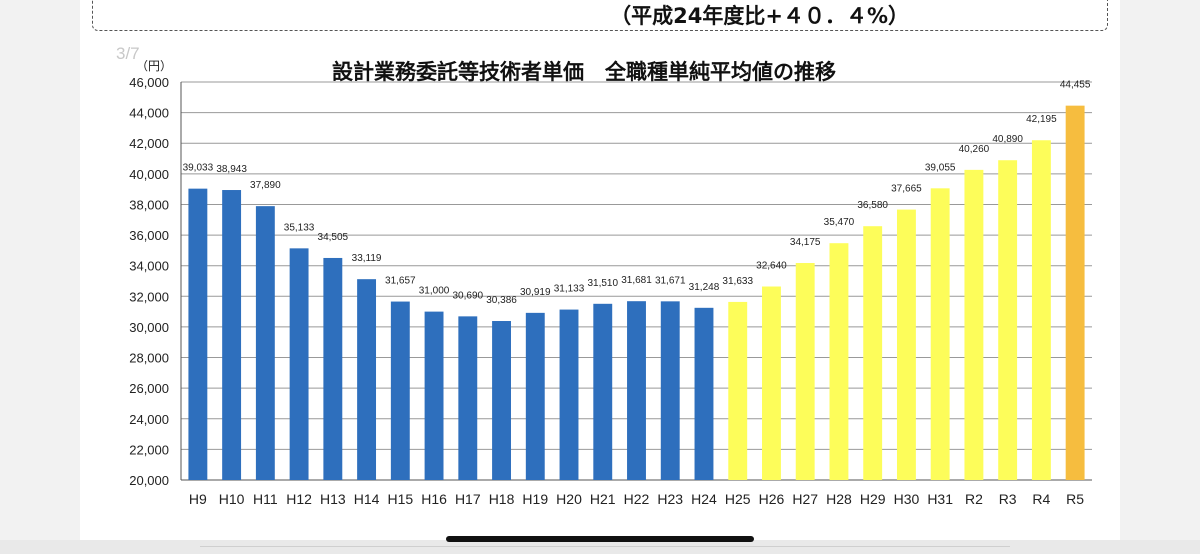 This screenshot has width=1200, height=554. Describe the element at coordinates (600, 539) in the screenshot. I see `home-indicator` at that location.